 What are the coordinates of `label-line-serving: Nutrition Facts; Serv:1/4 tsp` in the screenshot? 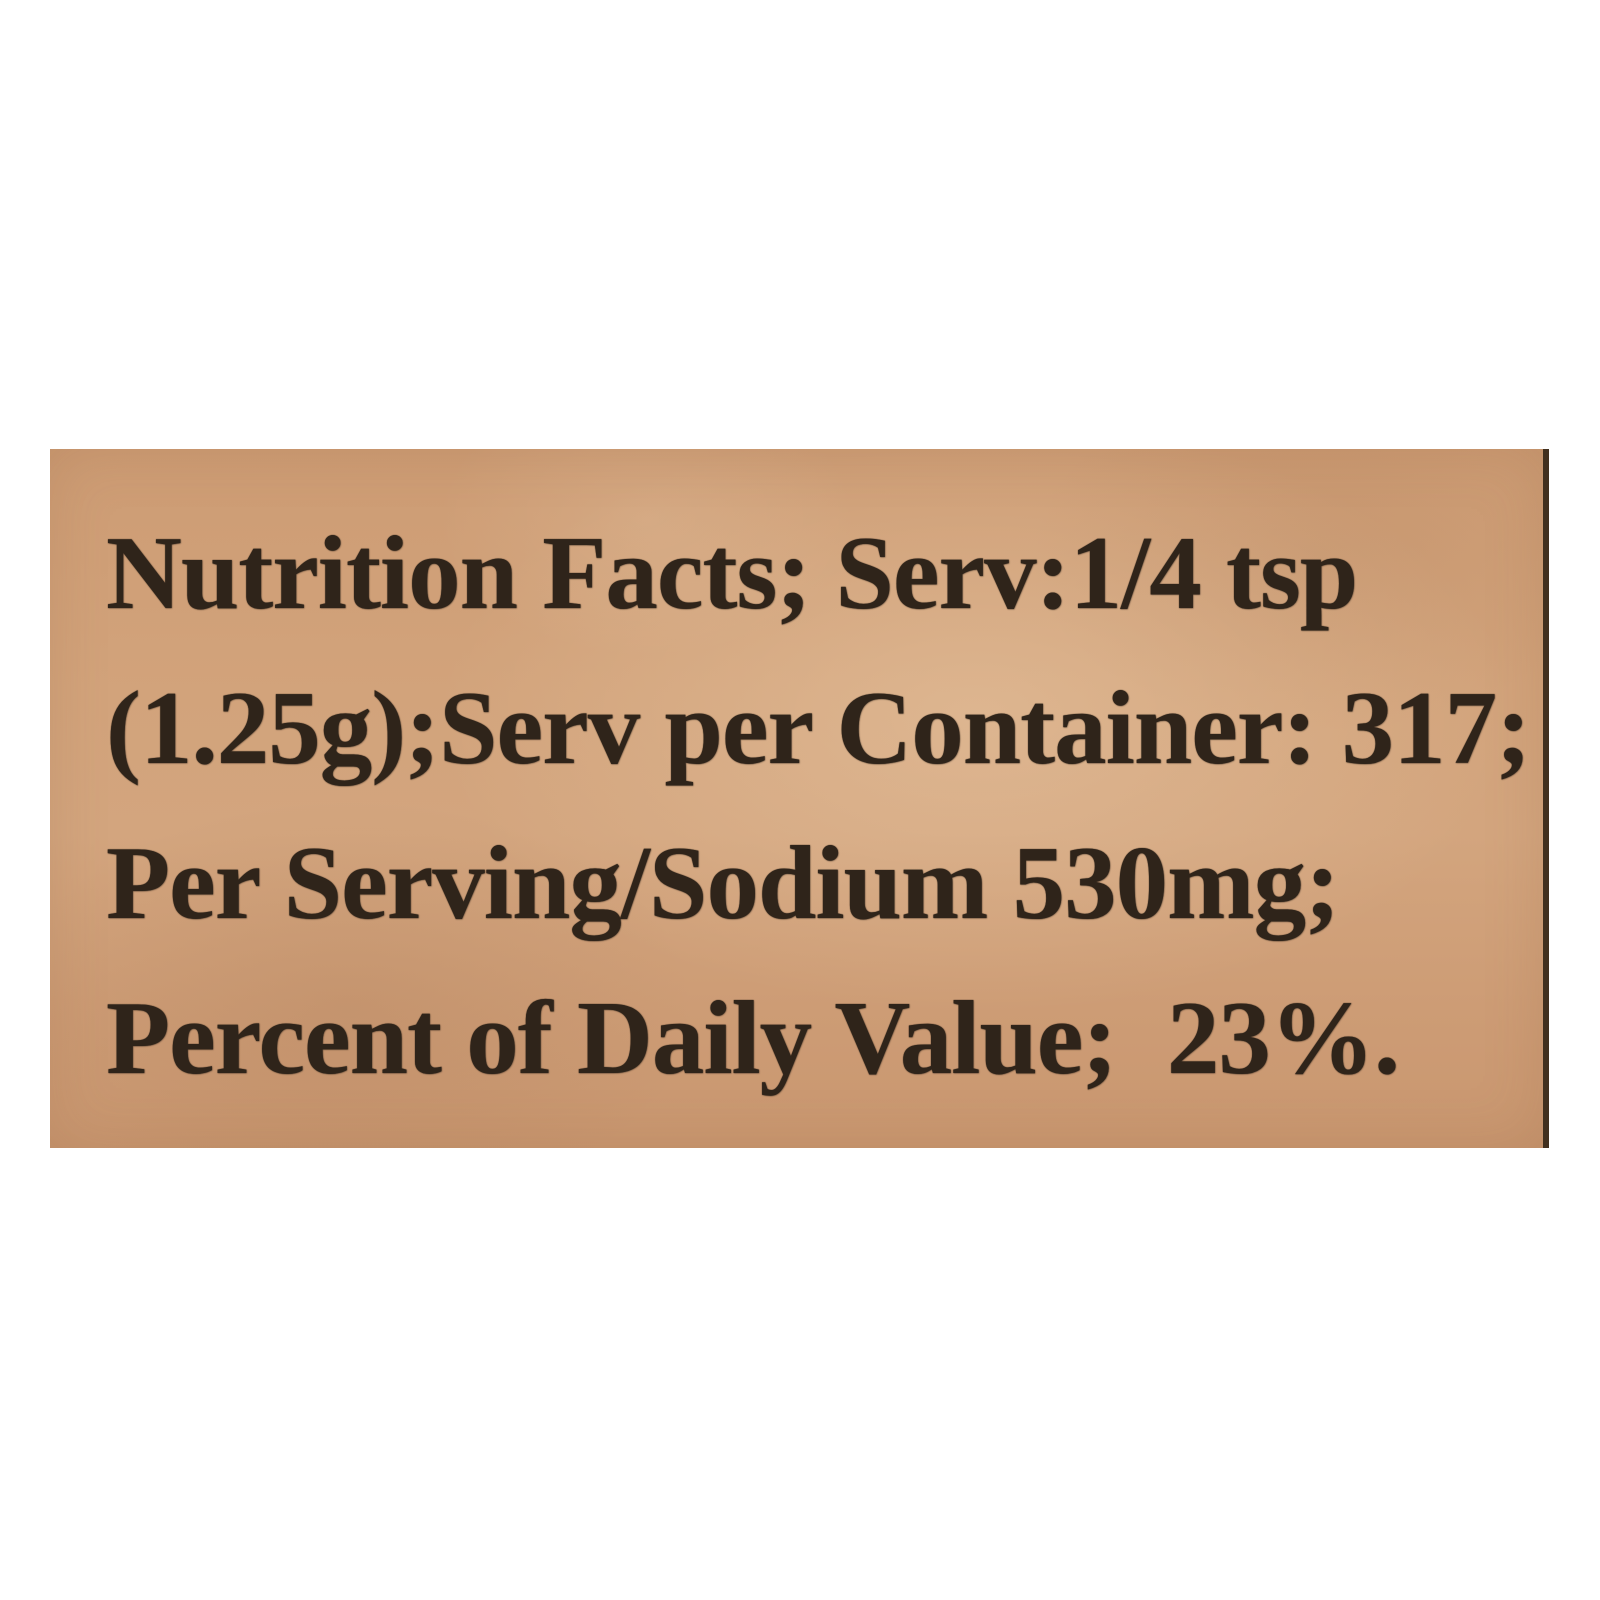 It's located at (732, 572).